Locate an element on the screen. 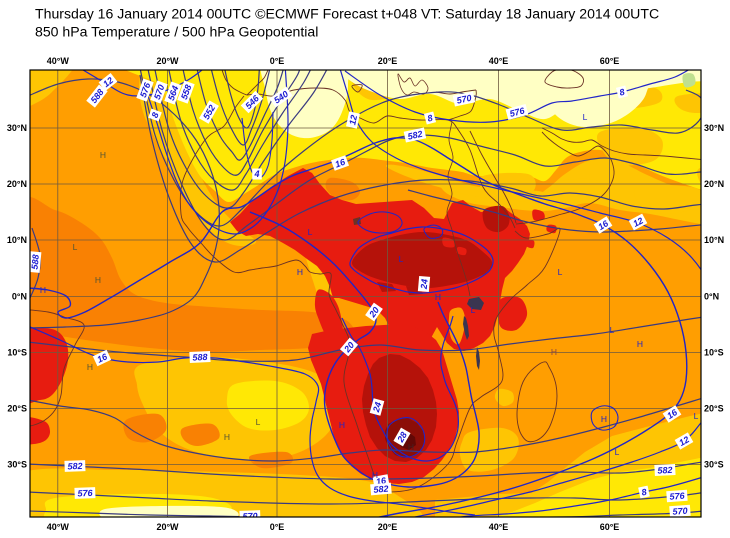 The image size is (730, 538). svg-text: 558 is located at coordinates (186, 92).